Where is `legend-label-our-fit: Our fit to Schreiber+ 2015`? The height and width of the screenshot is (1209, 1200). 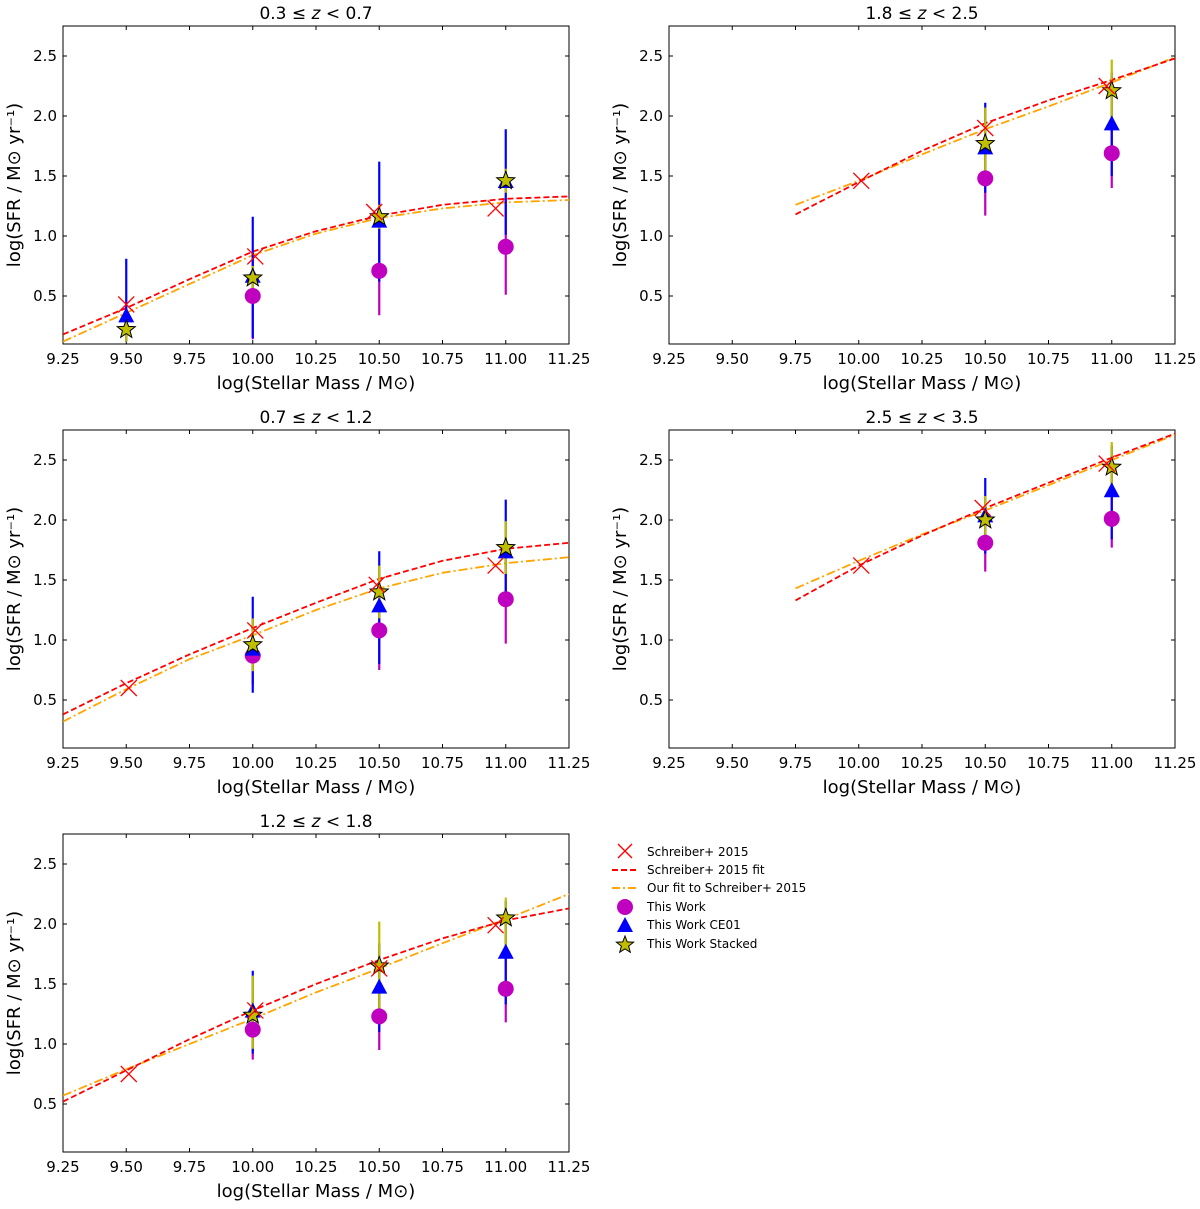
legend-label-our-fit: Our fit to Schreiber+ 2015 is located at coordinates (726, 888).